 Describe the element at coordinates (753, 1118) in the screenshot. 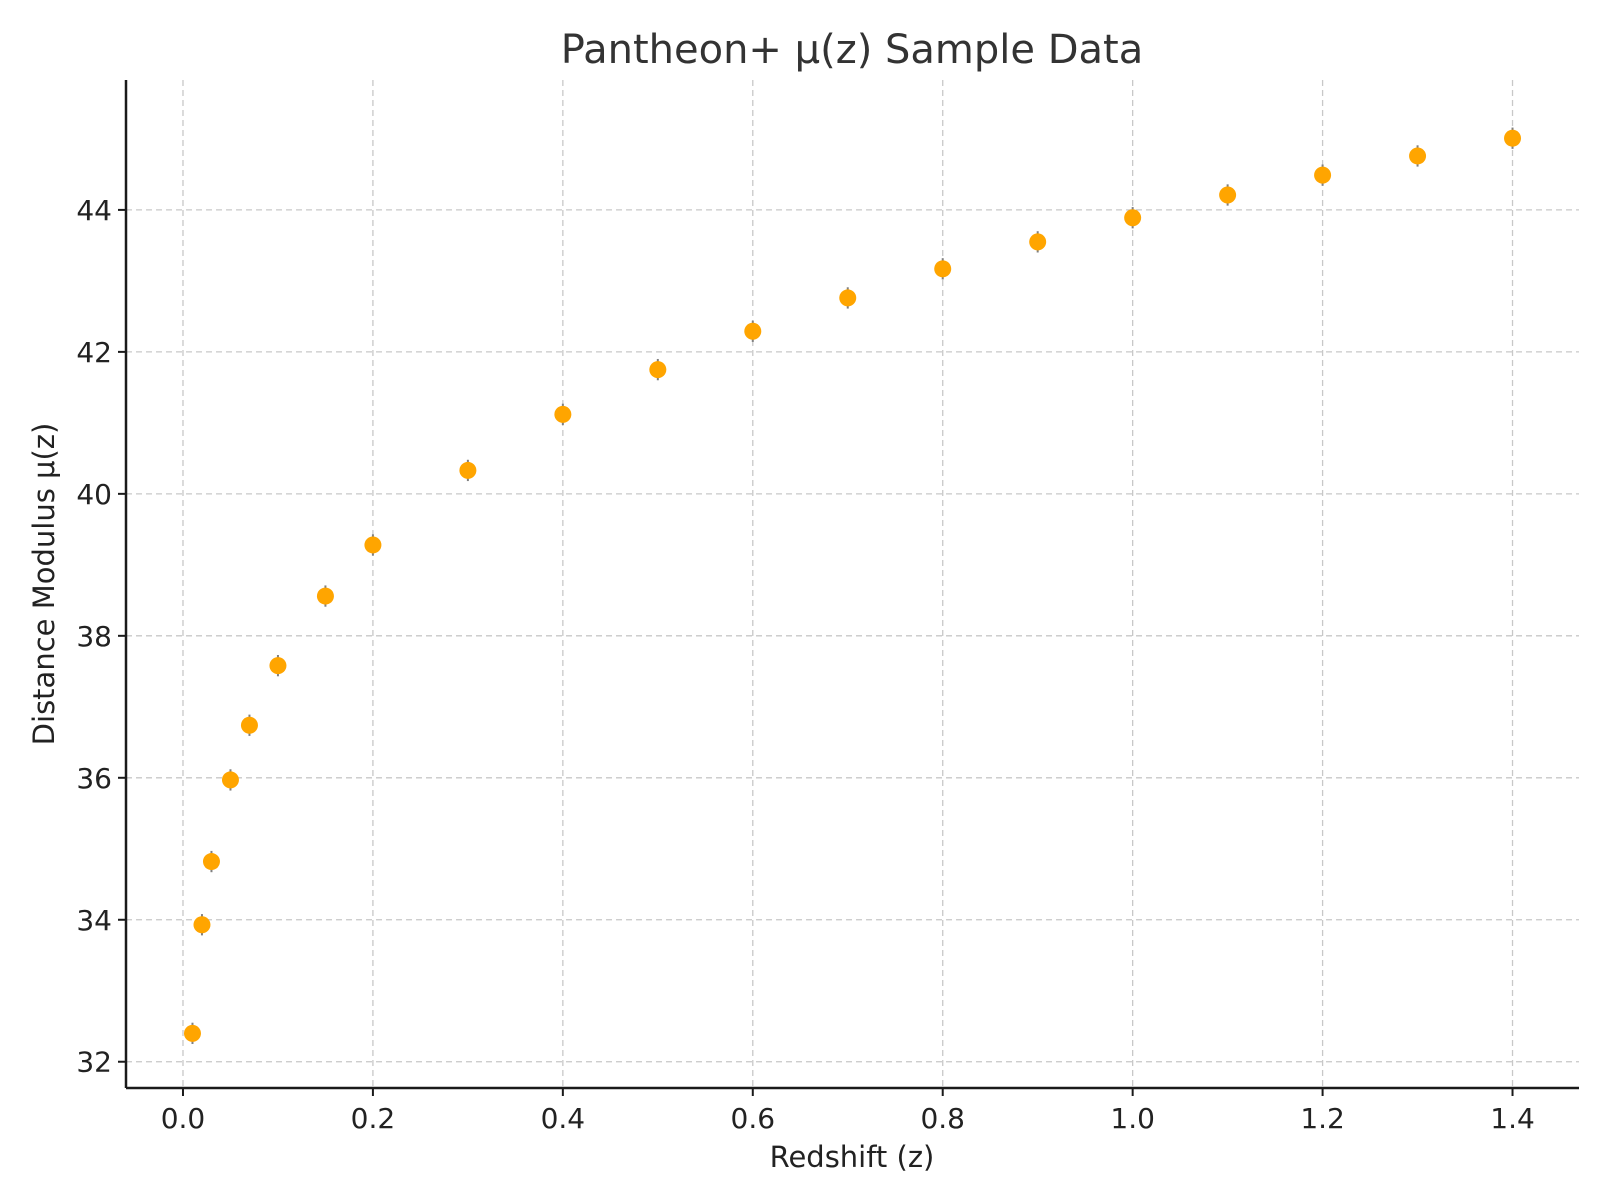

I see `x-tick-label: 0.6` at that location.